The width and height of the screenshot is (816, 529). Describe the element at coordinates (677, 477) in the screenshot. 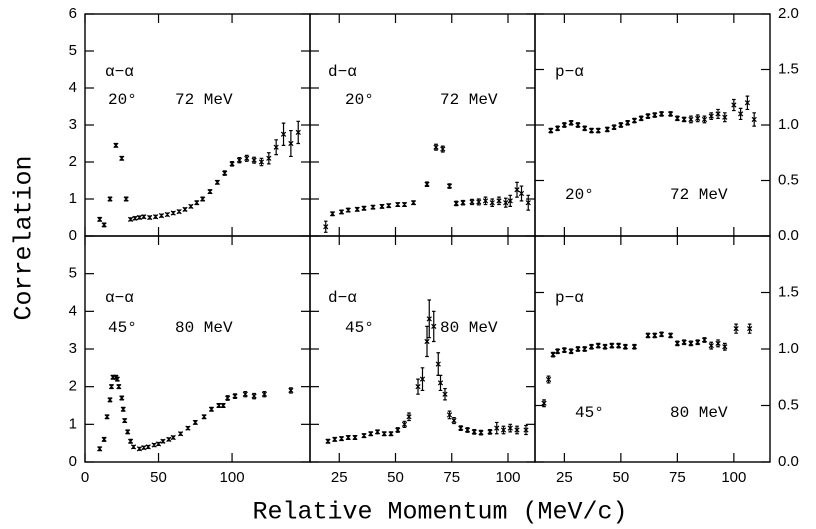

I see `x-tick-label: 75` at that location.